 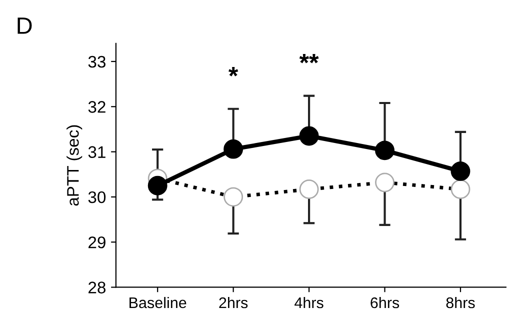 I want to click on y-tick-label: 31, so click(x=97, y=152).